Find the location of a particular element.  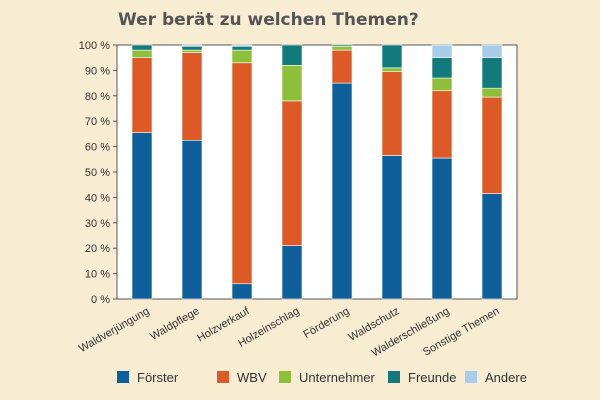

x-category-label: Förderung is located at coordinates (327, 323).